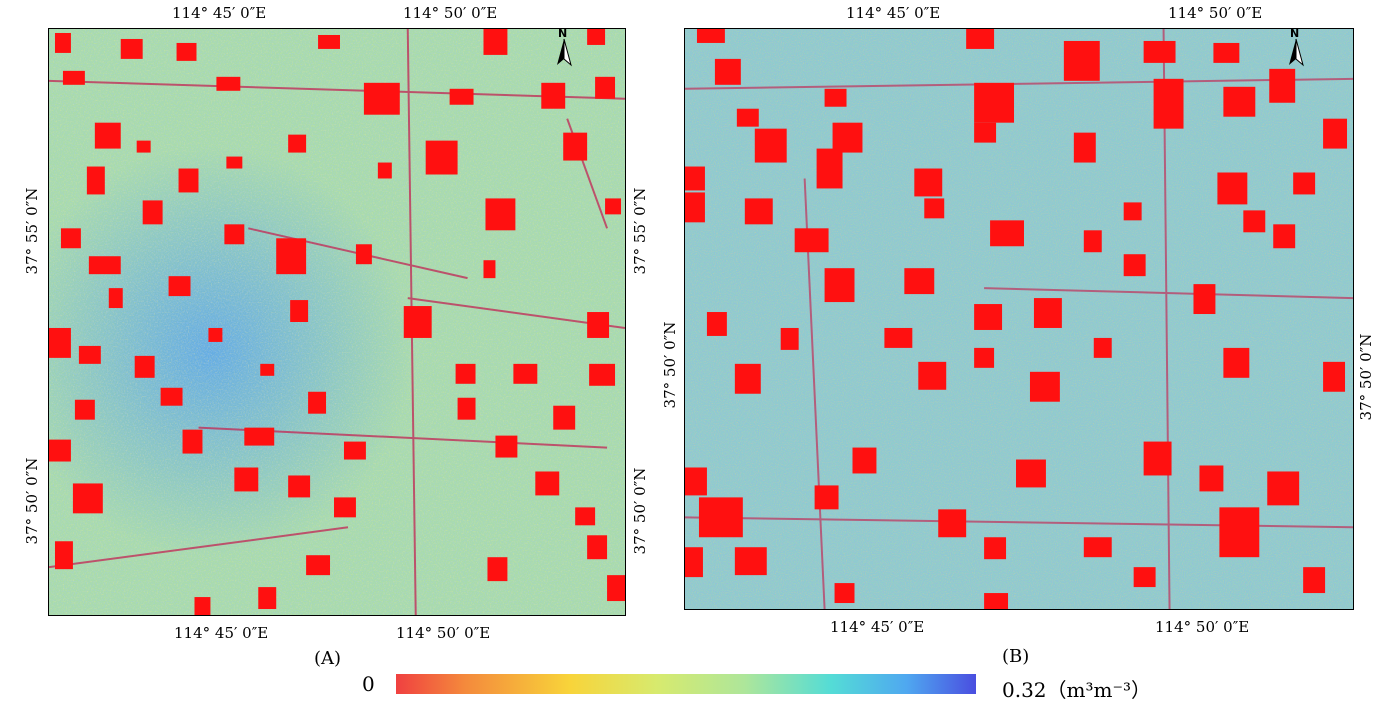 This screenshot has height=708, width=1378. Describe the element at coordinates (1016, 656) in the screenshot. I see `panel-b-letter: (B)` at that location.